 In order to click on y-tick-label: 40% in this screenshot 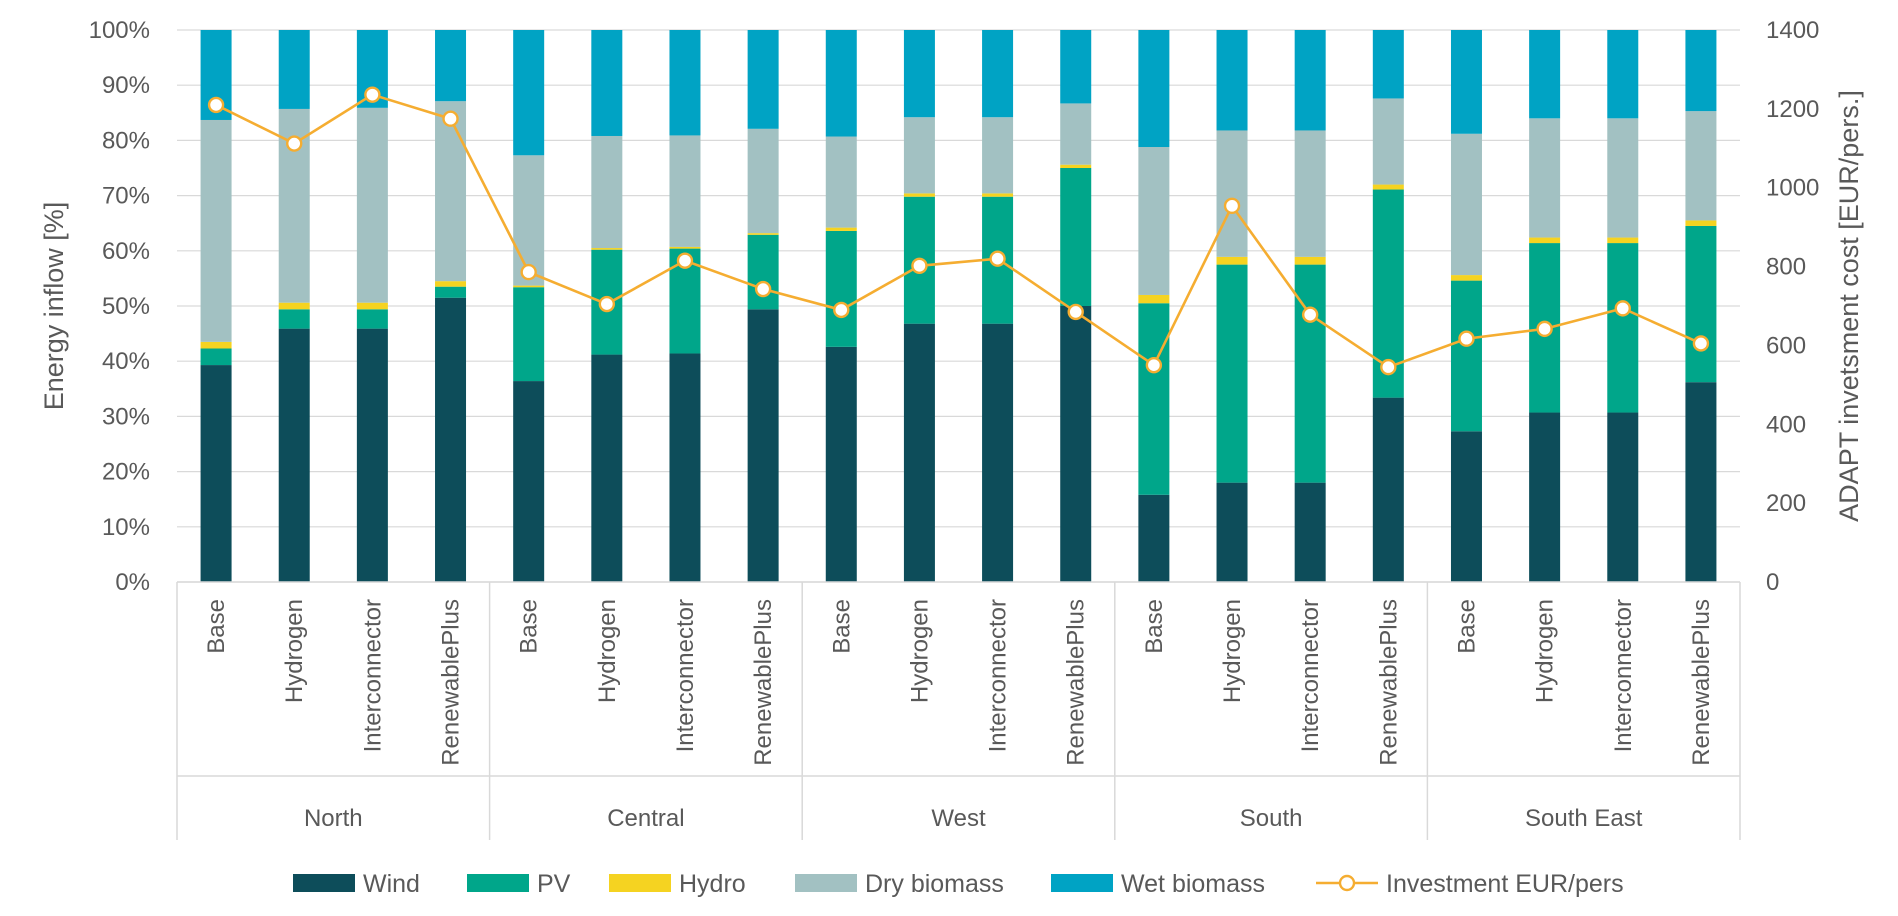, I will do `click(126, 361)`.